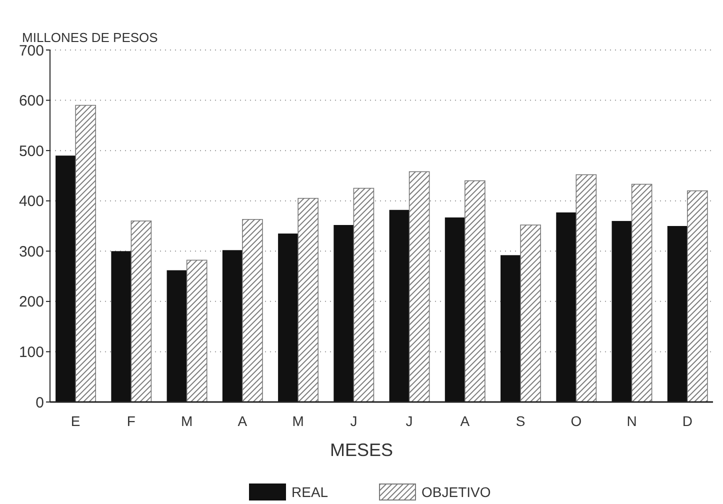 This screenshot has width=723, height=504. Describe the element at coordinates (31, 352) in the screenshot. I see `y-tick-label: 100` at that location.